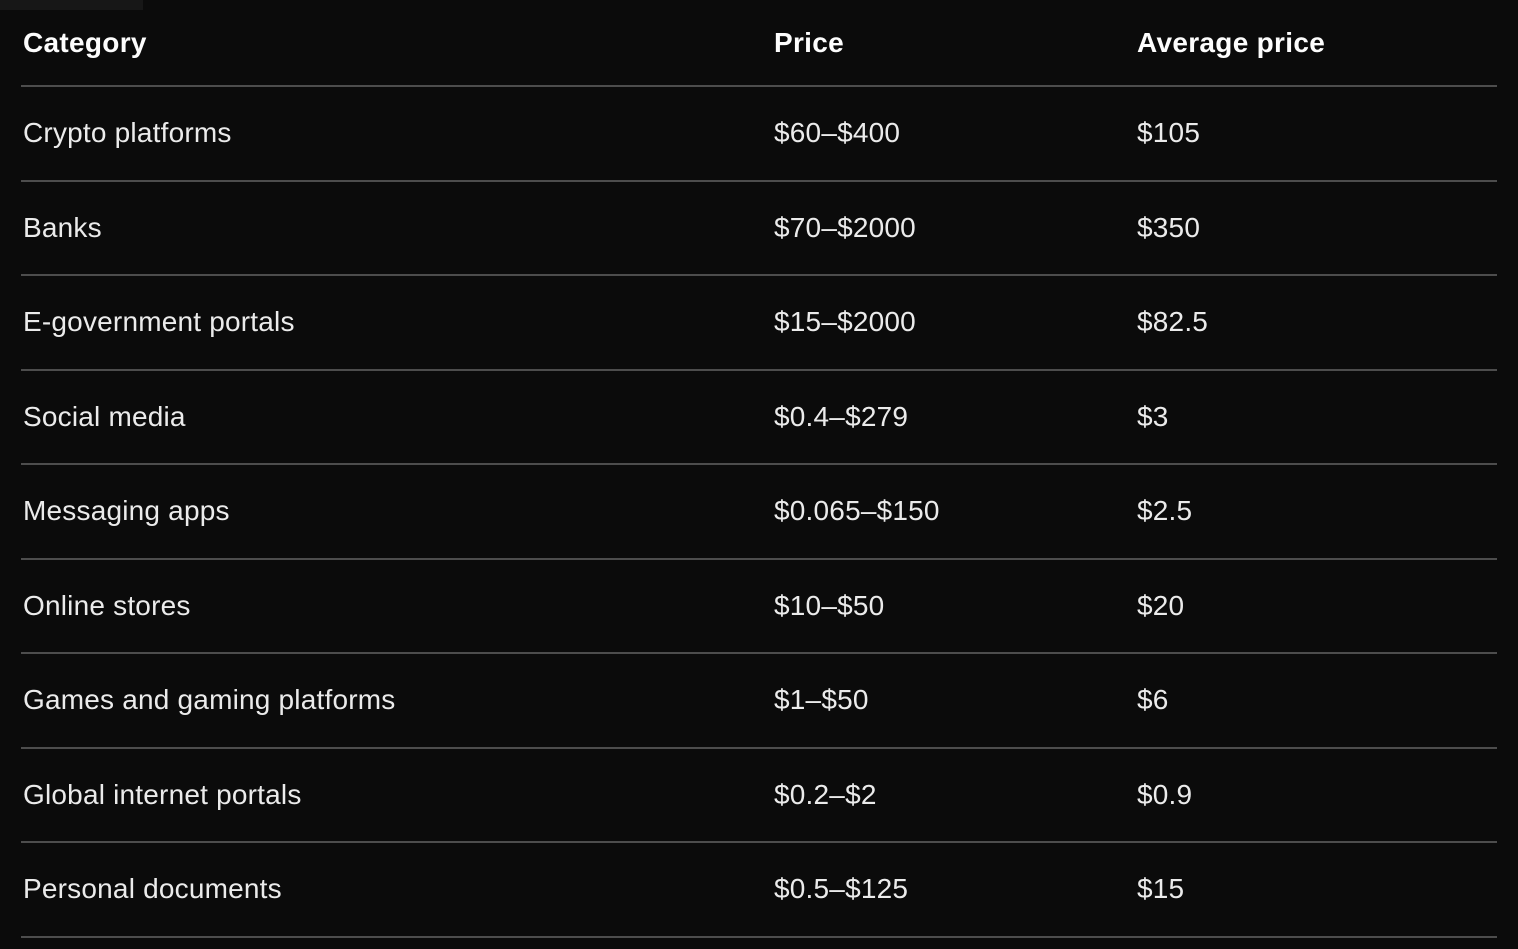 The height and width of the screenshot is (949, 1518). I want to click on price-cell: $70–$2000, so click(845, 227).